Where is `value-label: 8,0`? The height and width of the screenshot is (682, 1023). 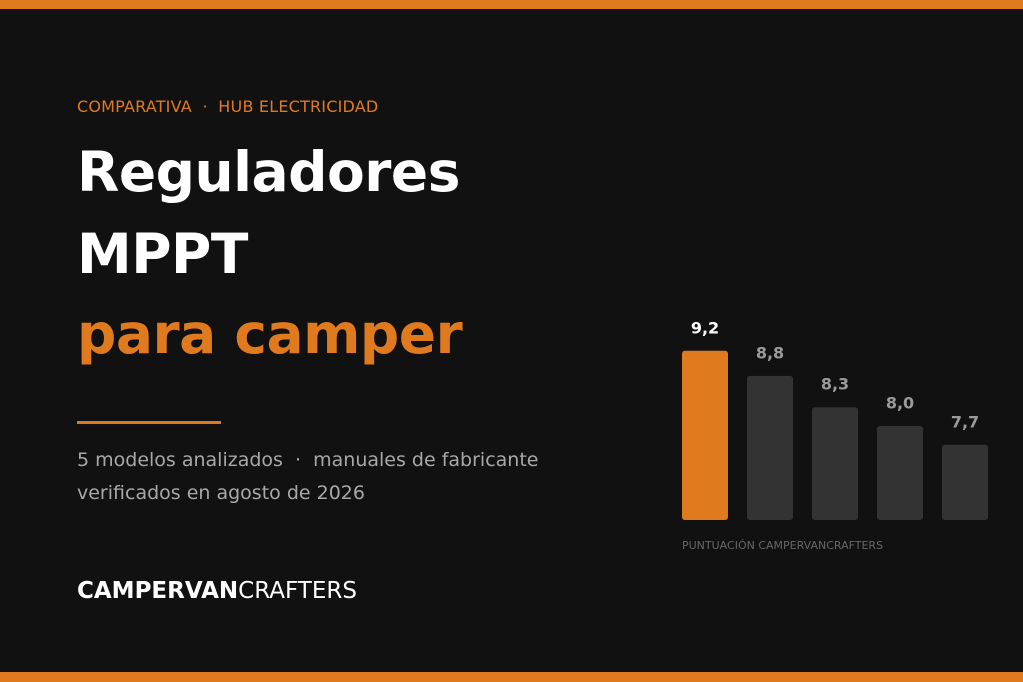 value-label: 8,0 is located at coordinates (900, 403).